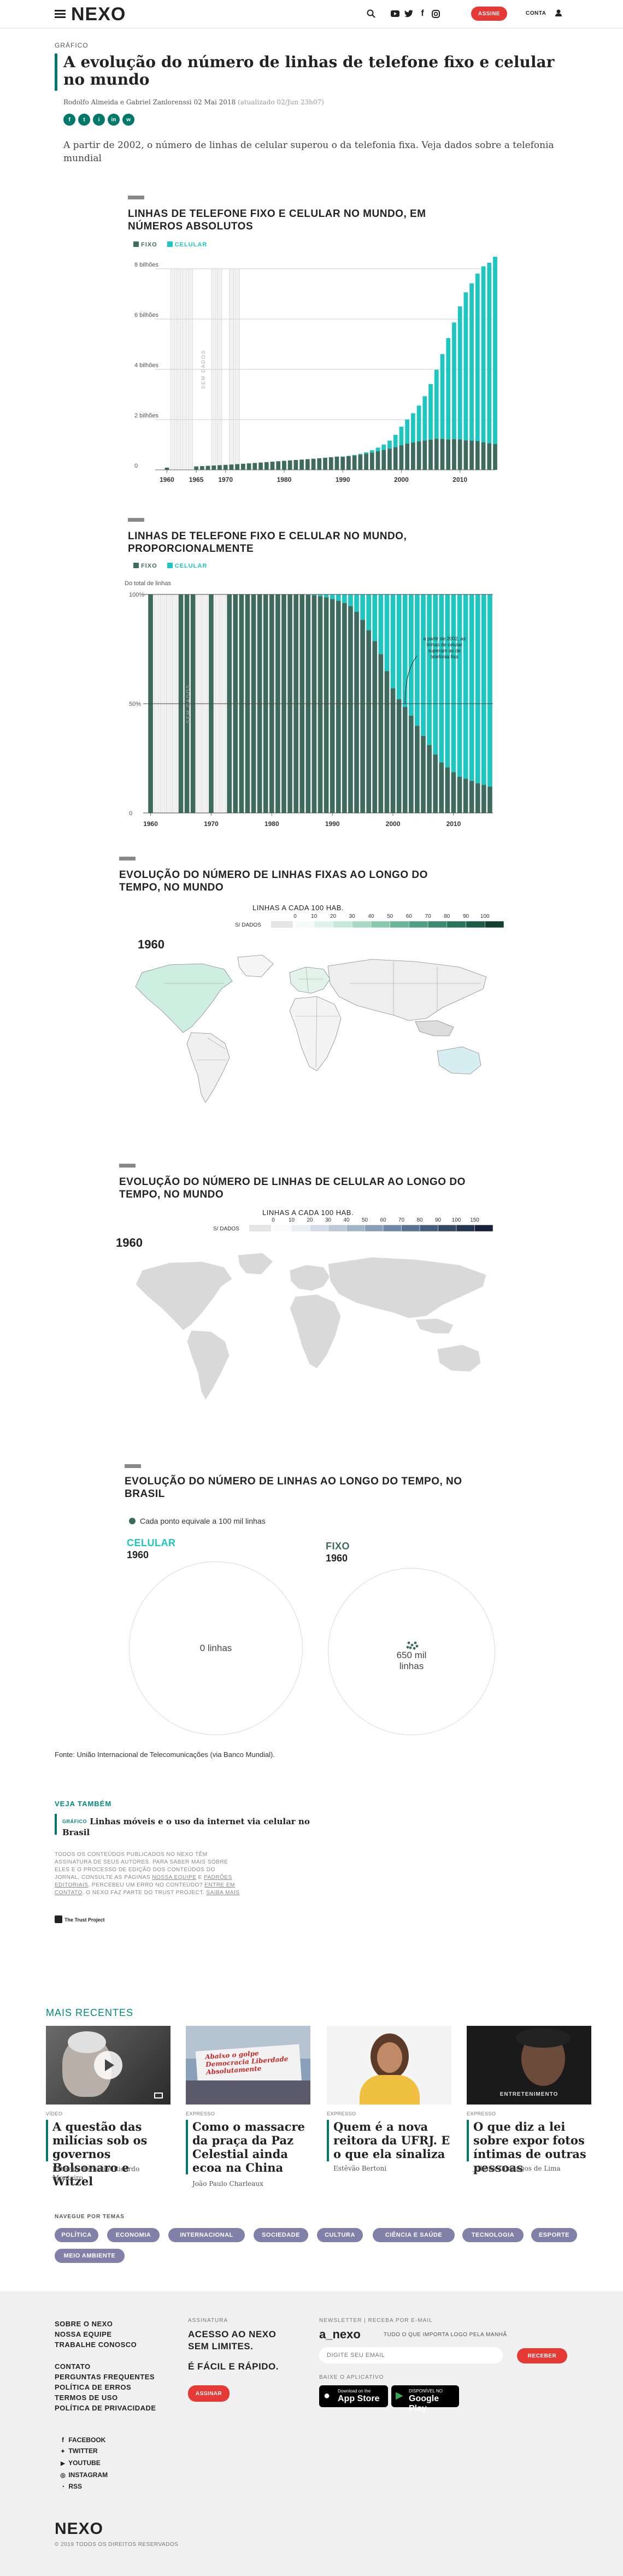 Image resolution: width=623 pixels, height=2576 pixels. I want to click on footer-link-termos: TERMOS DE USO, so click(86, 2398).